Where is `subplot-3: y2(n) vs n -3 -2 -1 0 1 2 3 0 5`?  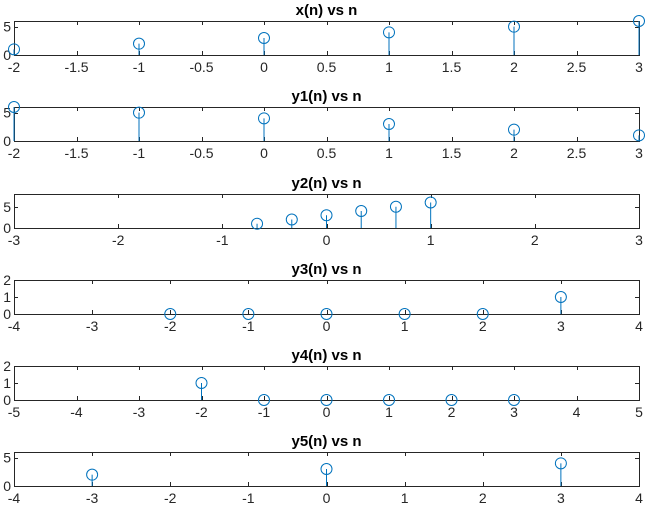 subplot-3: y2(n) vs n -3 -2 -1 0 1 2 3 0 5 is located at coordinates (323, 211).